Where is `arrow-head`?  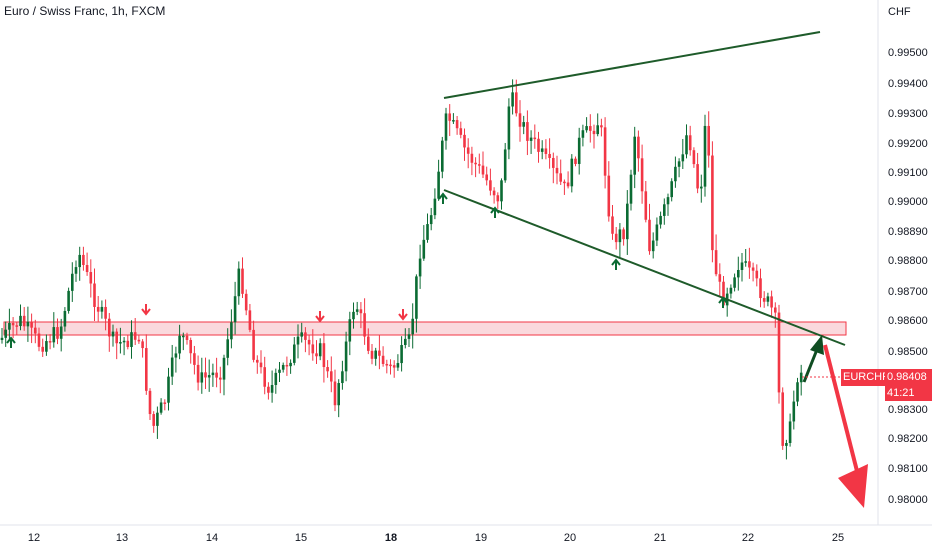 arrow-head is located at coordinates (723, 300).